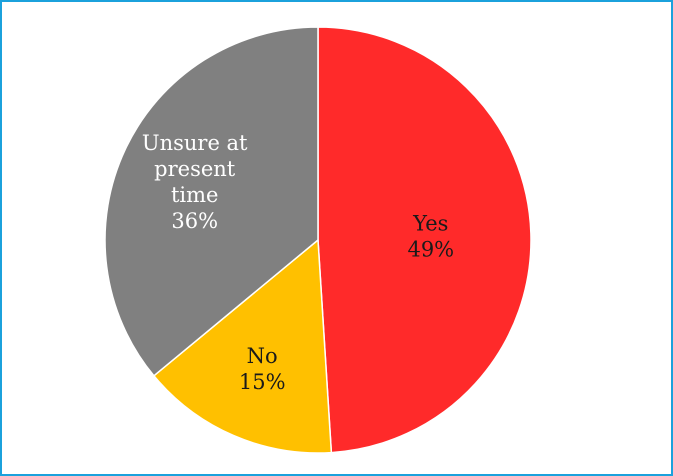  What do you see at coordinates (195, 195) in the screenshot?
I see `pie-label-line: time` at bounding box center [195, 195].